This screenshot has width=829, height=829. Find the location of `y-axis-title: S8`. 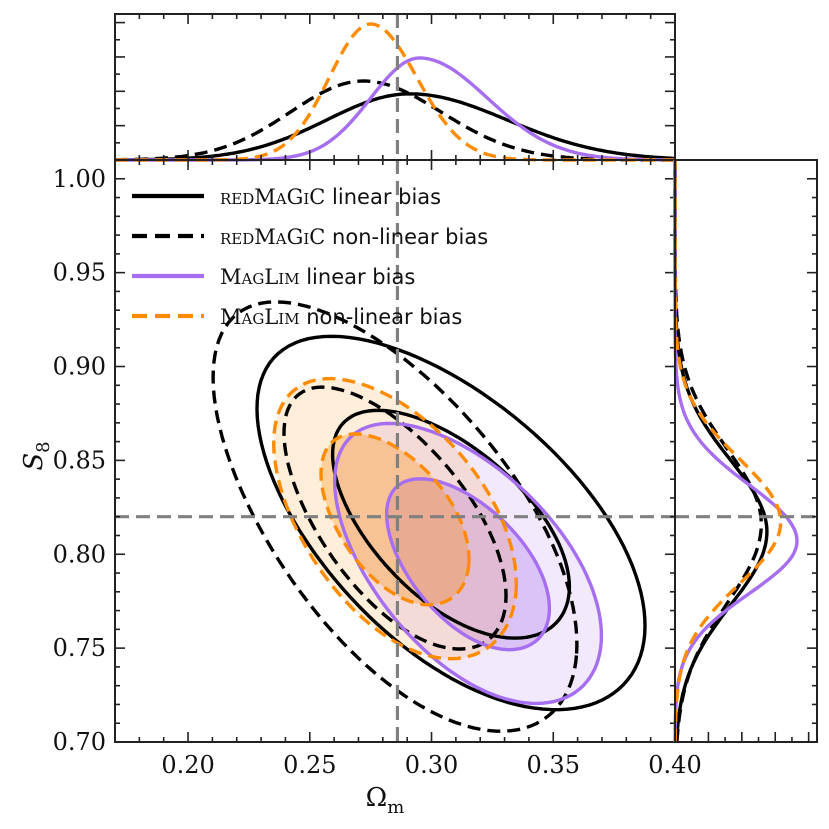

y-axis-title: S8 is located at coordinates (36, 455).